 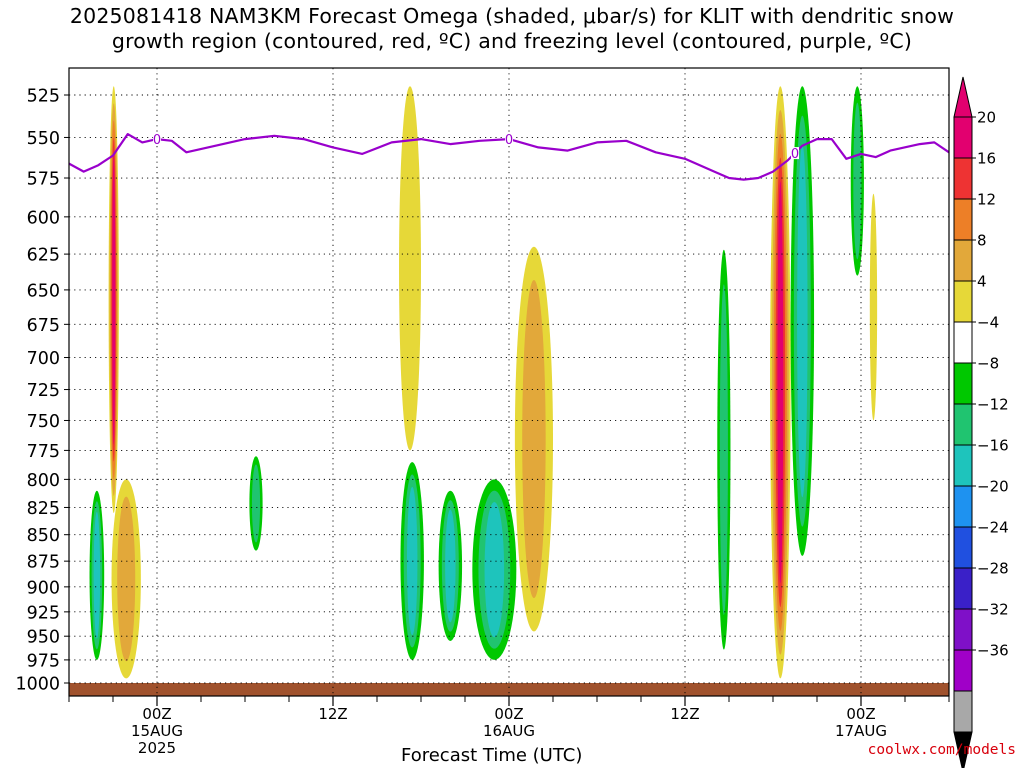 I want to click on freezing-level-contour: 0 0 0, so click(x=509, y=157).